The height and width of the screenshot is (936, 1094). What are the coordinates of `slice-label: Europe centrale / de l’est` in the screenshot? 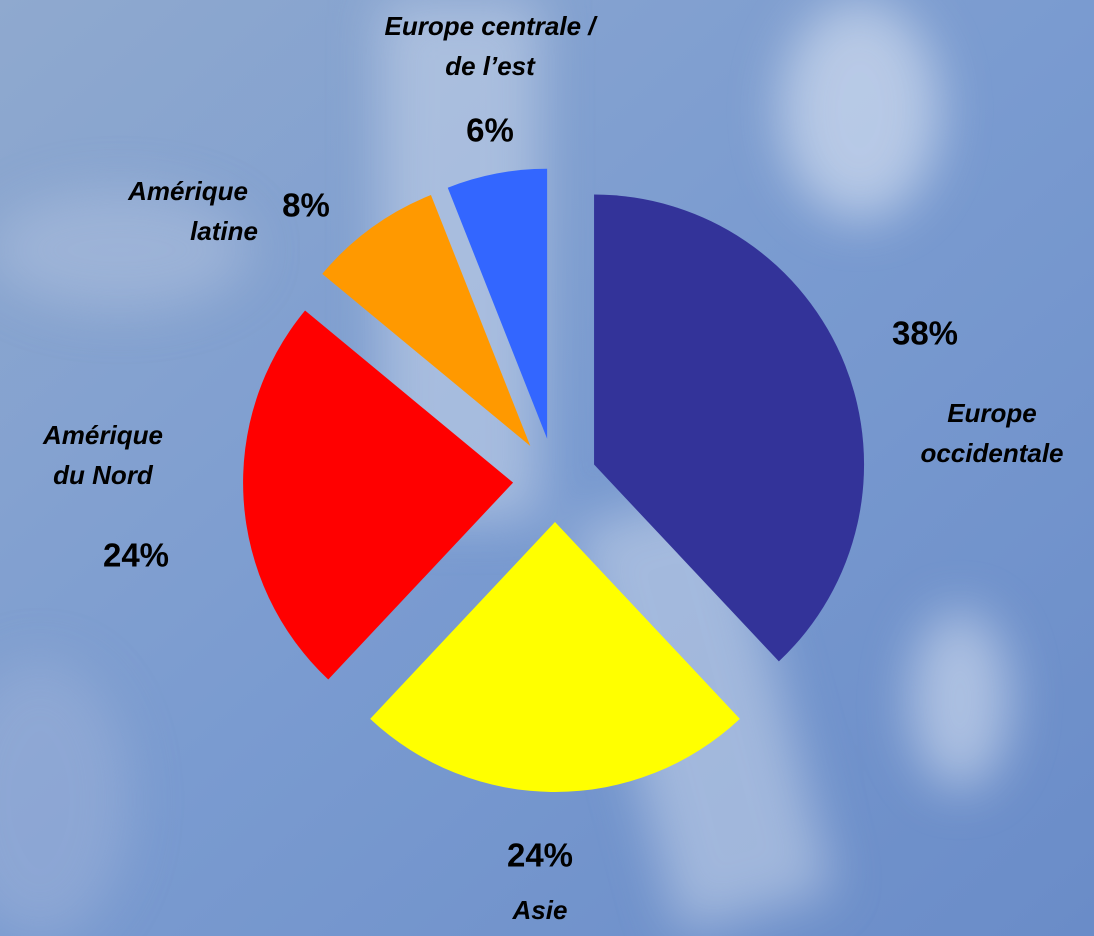 It's located at (492, 46).